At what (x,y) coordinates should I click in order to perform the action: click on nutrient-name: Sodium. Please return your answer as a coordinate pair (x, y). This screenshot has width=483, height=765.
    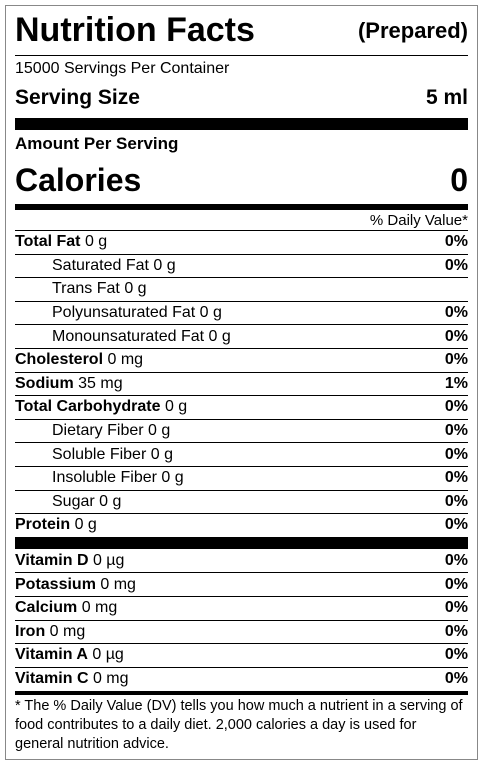
    Looking at the image, I should click on (44, 383).